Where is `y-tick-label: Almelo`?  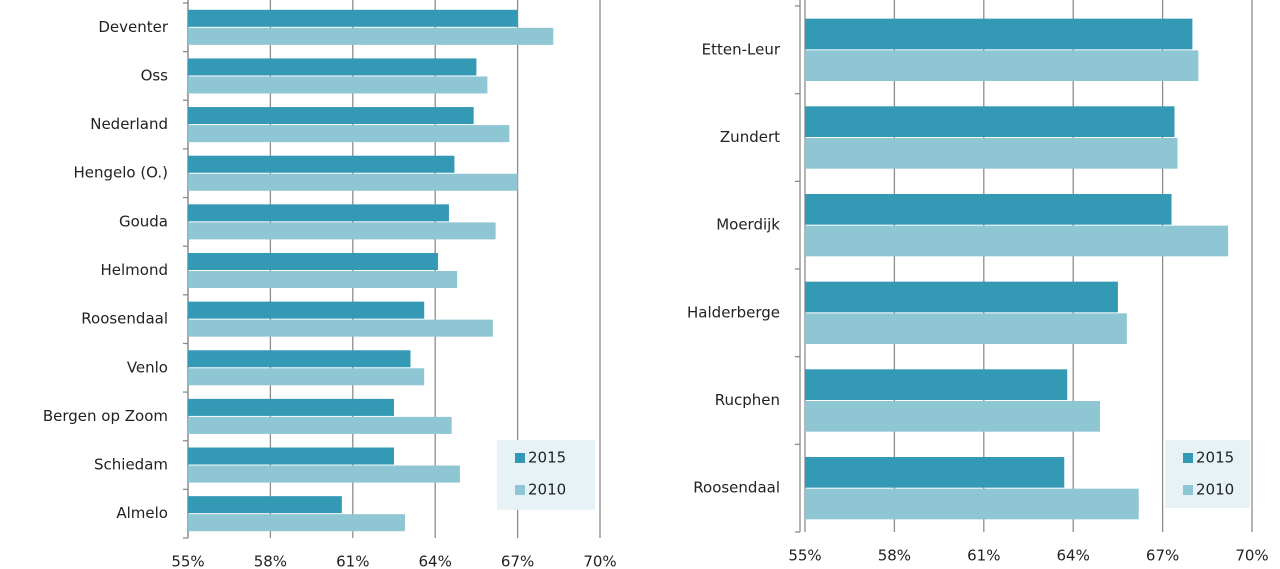
y-tick-label: Almelo is located at coordinates (142, 513).